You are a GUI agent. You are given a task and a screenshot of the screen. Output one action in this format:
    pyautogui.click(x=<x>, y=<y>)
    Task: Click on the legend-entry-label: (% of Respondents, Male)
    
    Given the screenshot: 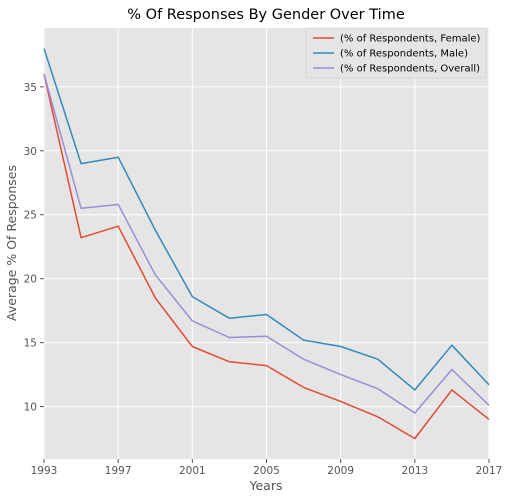 What is the action you would take?
    pyautogui.click(x=404, y=54)
    